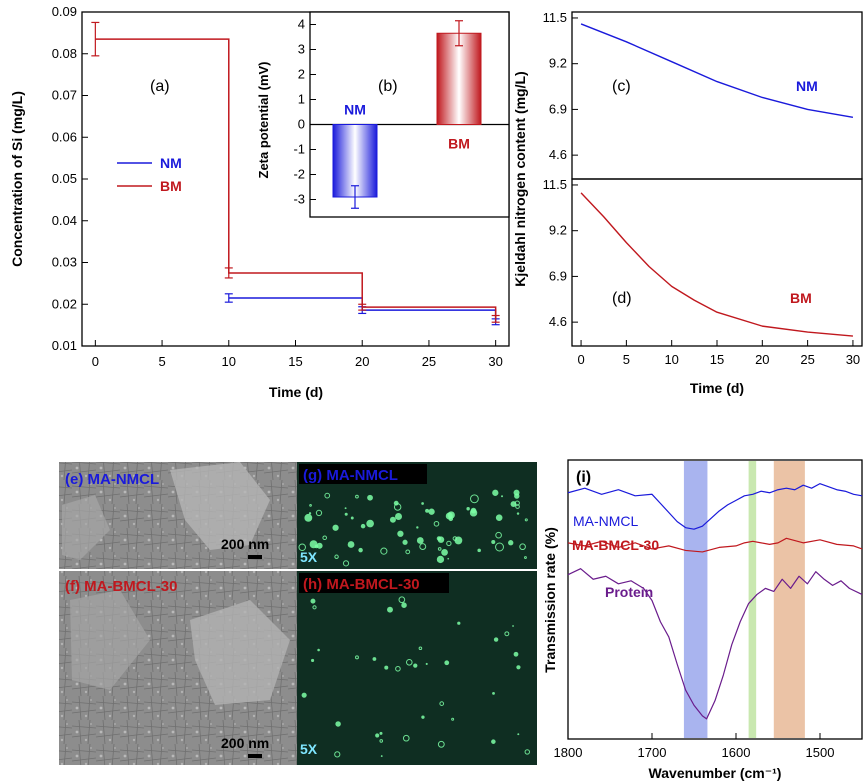 The image size is (866, 783). I want to click on panel-i-x-ticks: 1800 1700 1600 1500, so click(694, 746).